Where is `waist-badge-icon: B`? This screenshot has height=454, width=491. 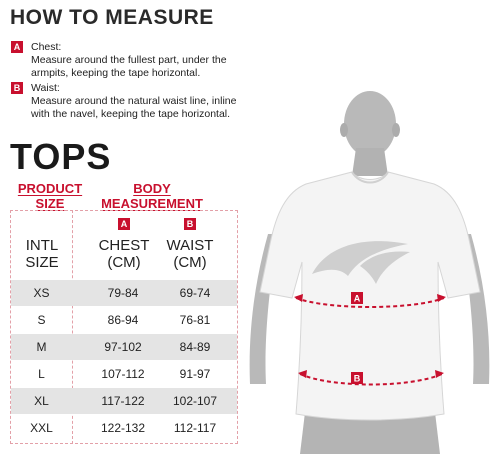 waist-badge-icon: B is located at coordinates (17, 88).